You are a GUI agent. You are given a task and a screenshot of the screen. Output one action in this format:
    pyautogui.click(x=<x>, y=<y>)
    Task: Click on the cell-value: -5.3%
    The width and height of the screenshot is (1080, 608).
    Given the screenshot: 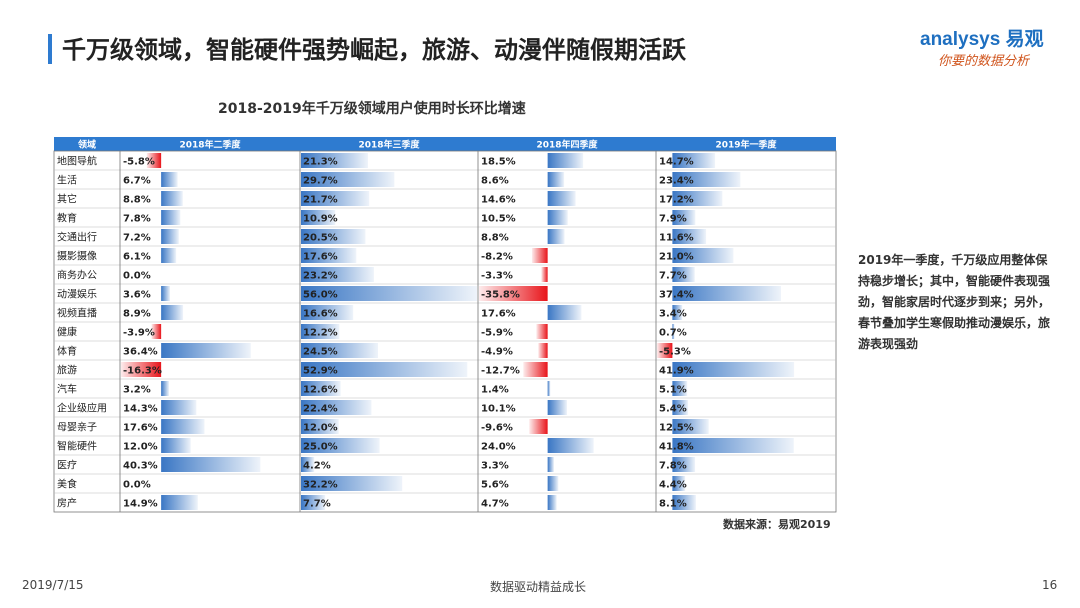 What is the action you would take?
    pyautogui.click(x=675, y=352)
    